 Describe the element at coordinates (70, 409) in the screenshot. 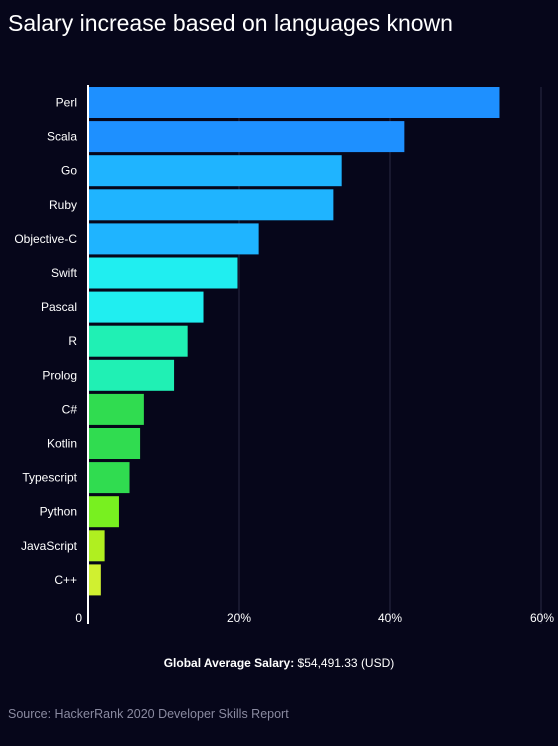

I see `category-label-c-: C#` at that location.